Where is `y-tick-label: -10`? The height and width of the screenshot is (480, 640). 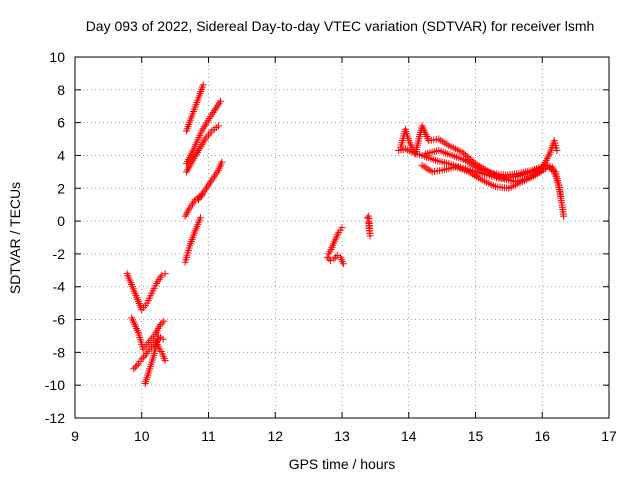
y-tick-label: -10 is located at coordinates (55, 385).